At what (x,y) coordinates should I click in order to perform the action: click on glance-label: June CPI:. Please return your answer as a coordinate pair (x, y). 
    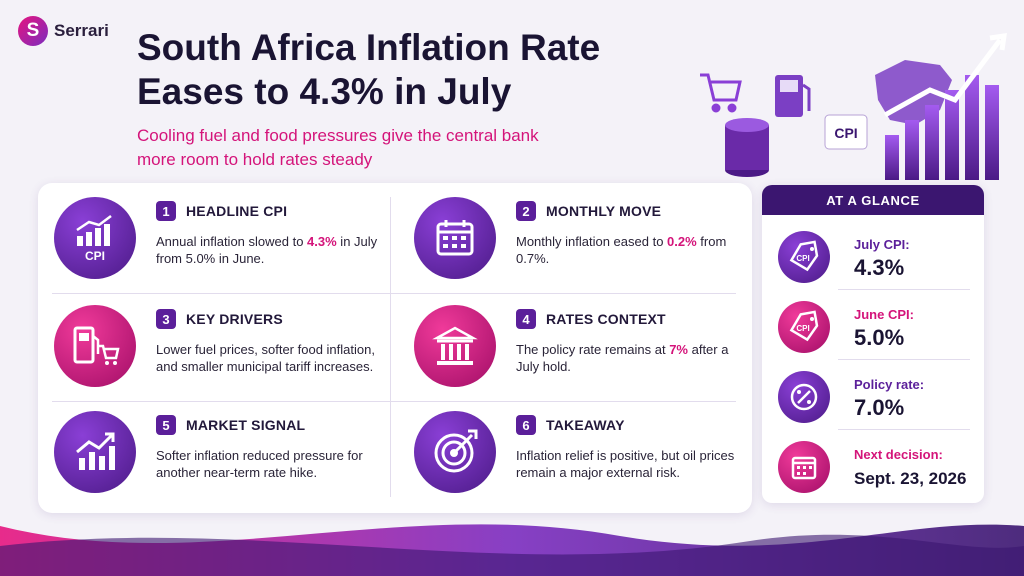
    Looking at the image, I should click on (884, 314).